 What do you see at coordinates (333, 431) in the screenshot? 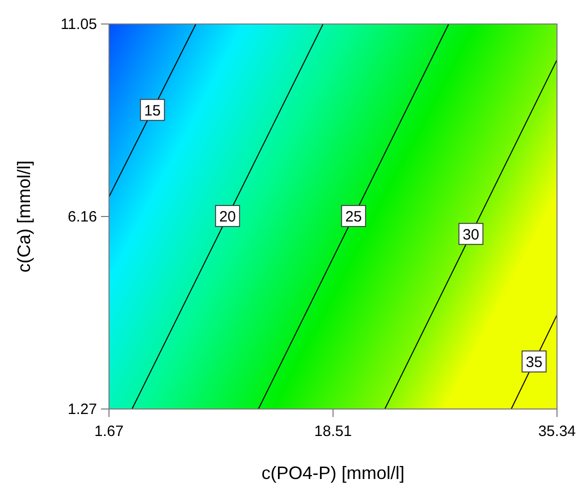
I see `x-tick-label: 18.51` at bounding box center [333, 431].